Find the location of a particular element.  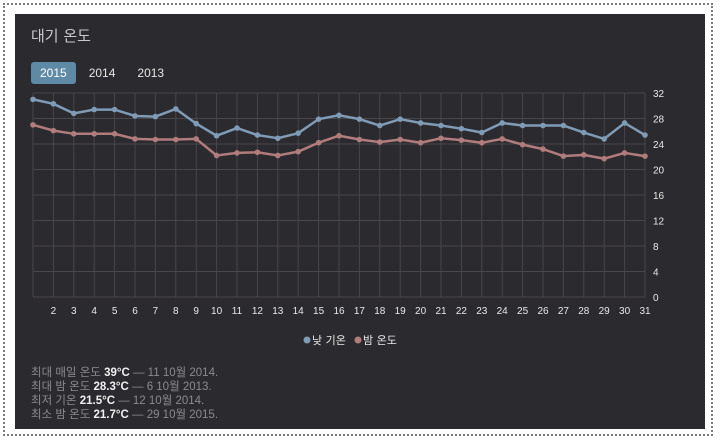

y-tick-label: 4 is located at coordinates (656, 273).